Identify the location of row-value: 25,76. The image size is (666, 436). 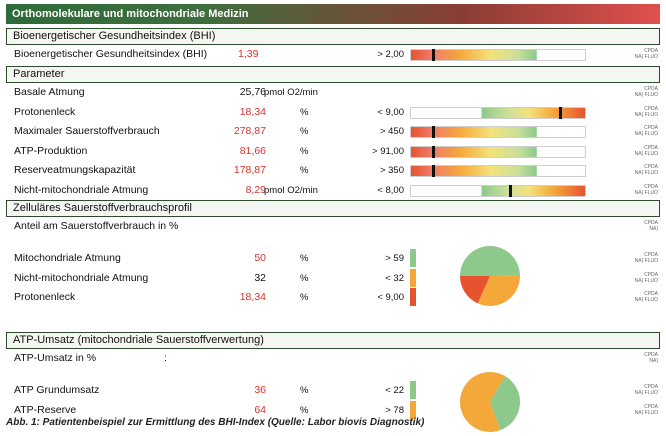
(252, 92).